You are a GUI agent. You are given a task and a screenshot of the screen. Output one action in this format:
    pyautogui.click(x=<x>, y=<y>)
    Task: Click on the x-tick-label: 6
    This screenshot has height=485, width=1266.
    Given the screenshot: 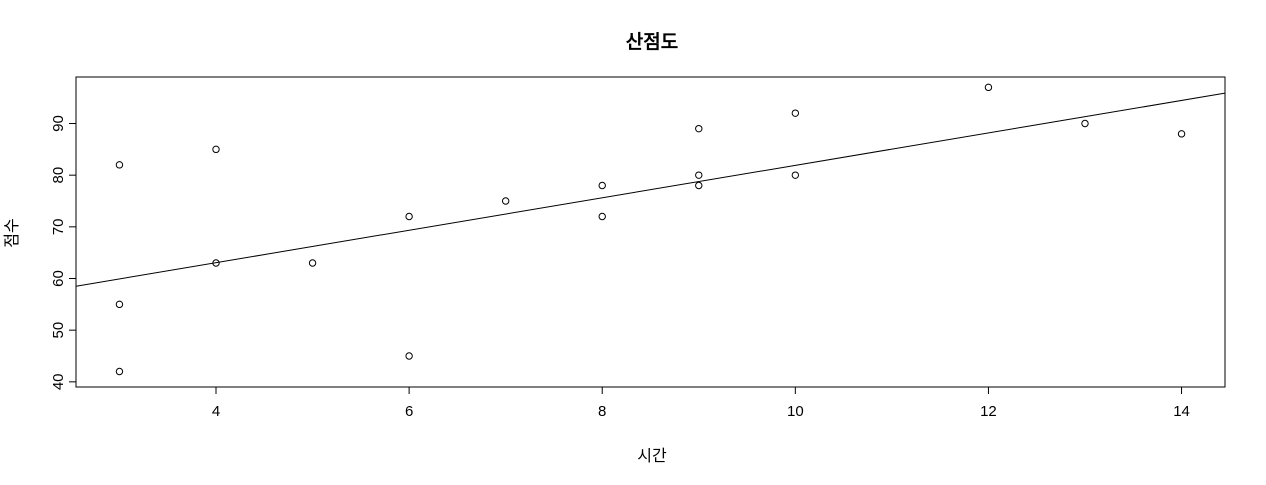 What is the action you would take?
    pyautogui.click(x=409, y=411)
    